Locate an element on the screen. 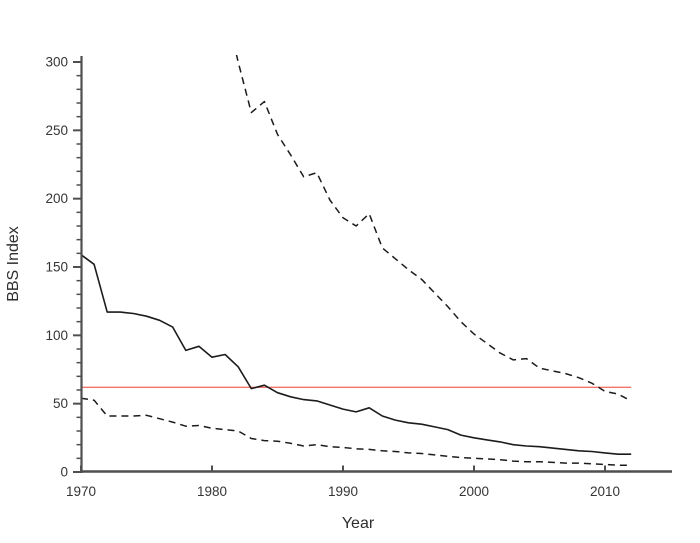  x-tick-label: 2010 is located at coordinates (605, 491).